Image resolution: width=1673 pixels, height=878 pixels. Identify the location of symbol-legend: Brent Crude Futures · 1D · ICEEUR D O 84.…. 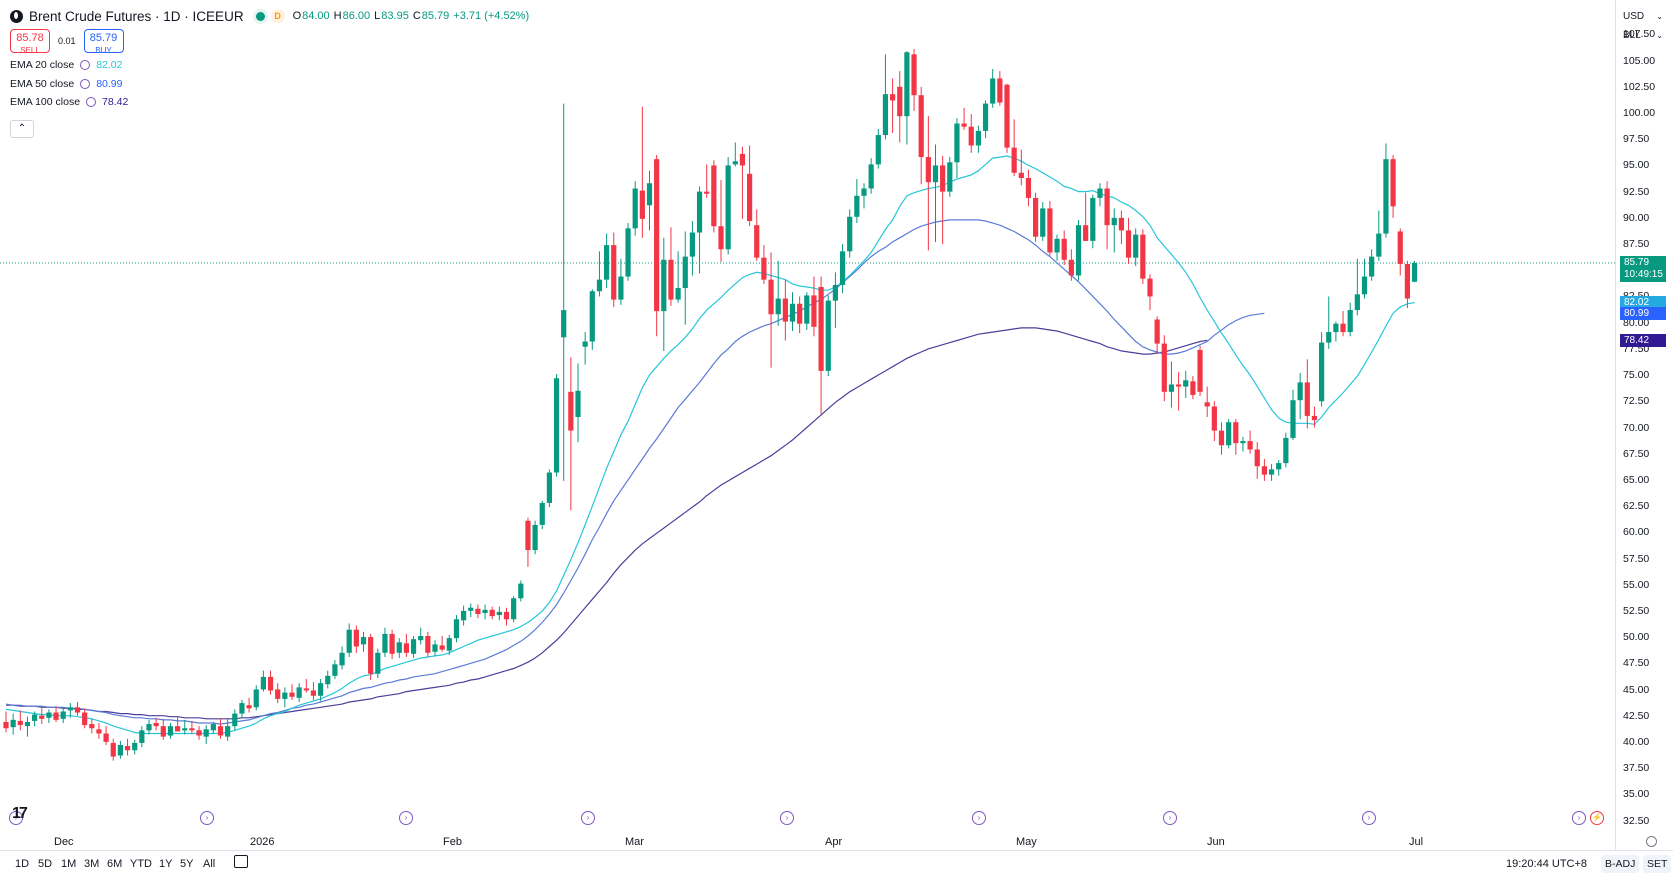
(271, 16).